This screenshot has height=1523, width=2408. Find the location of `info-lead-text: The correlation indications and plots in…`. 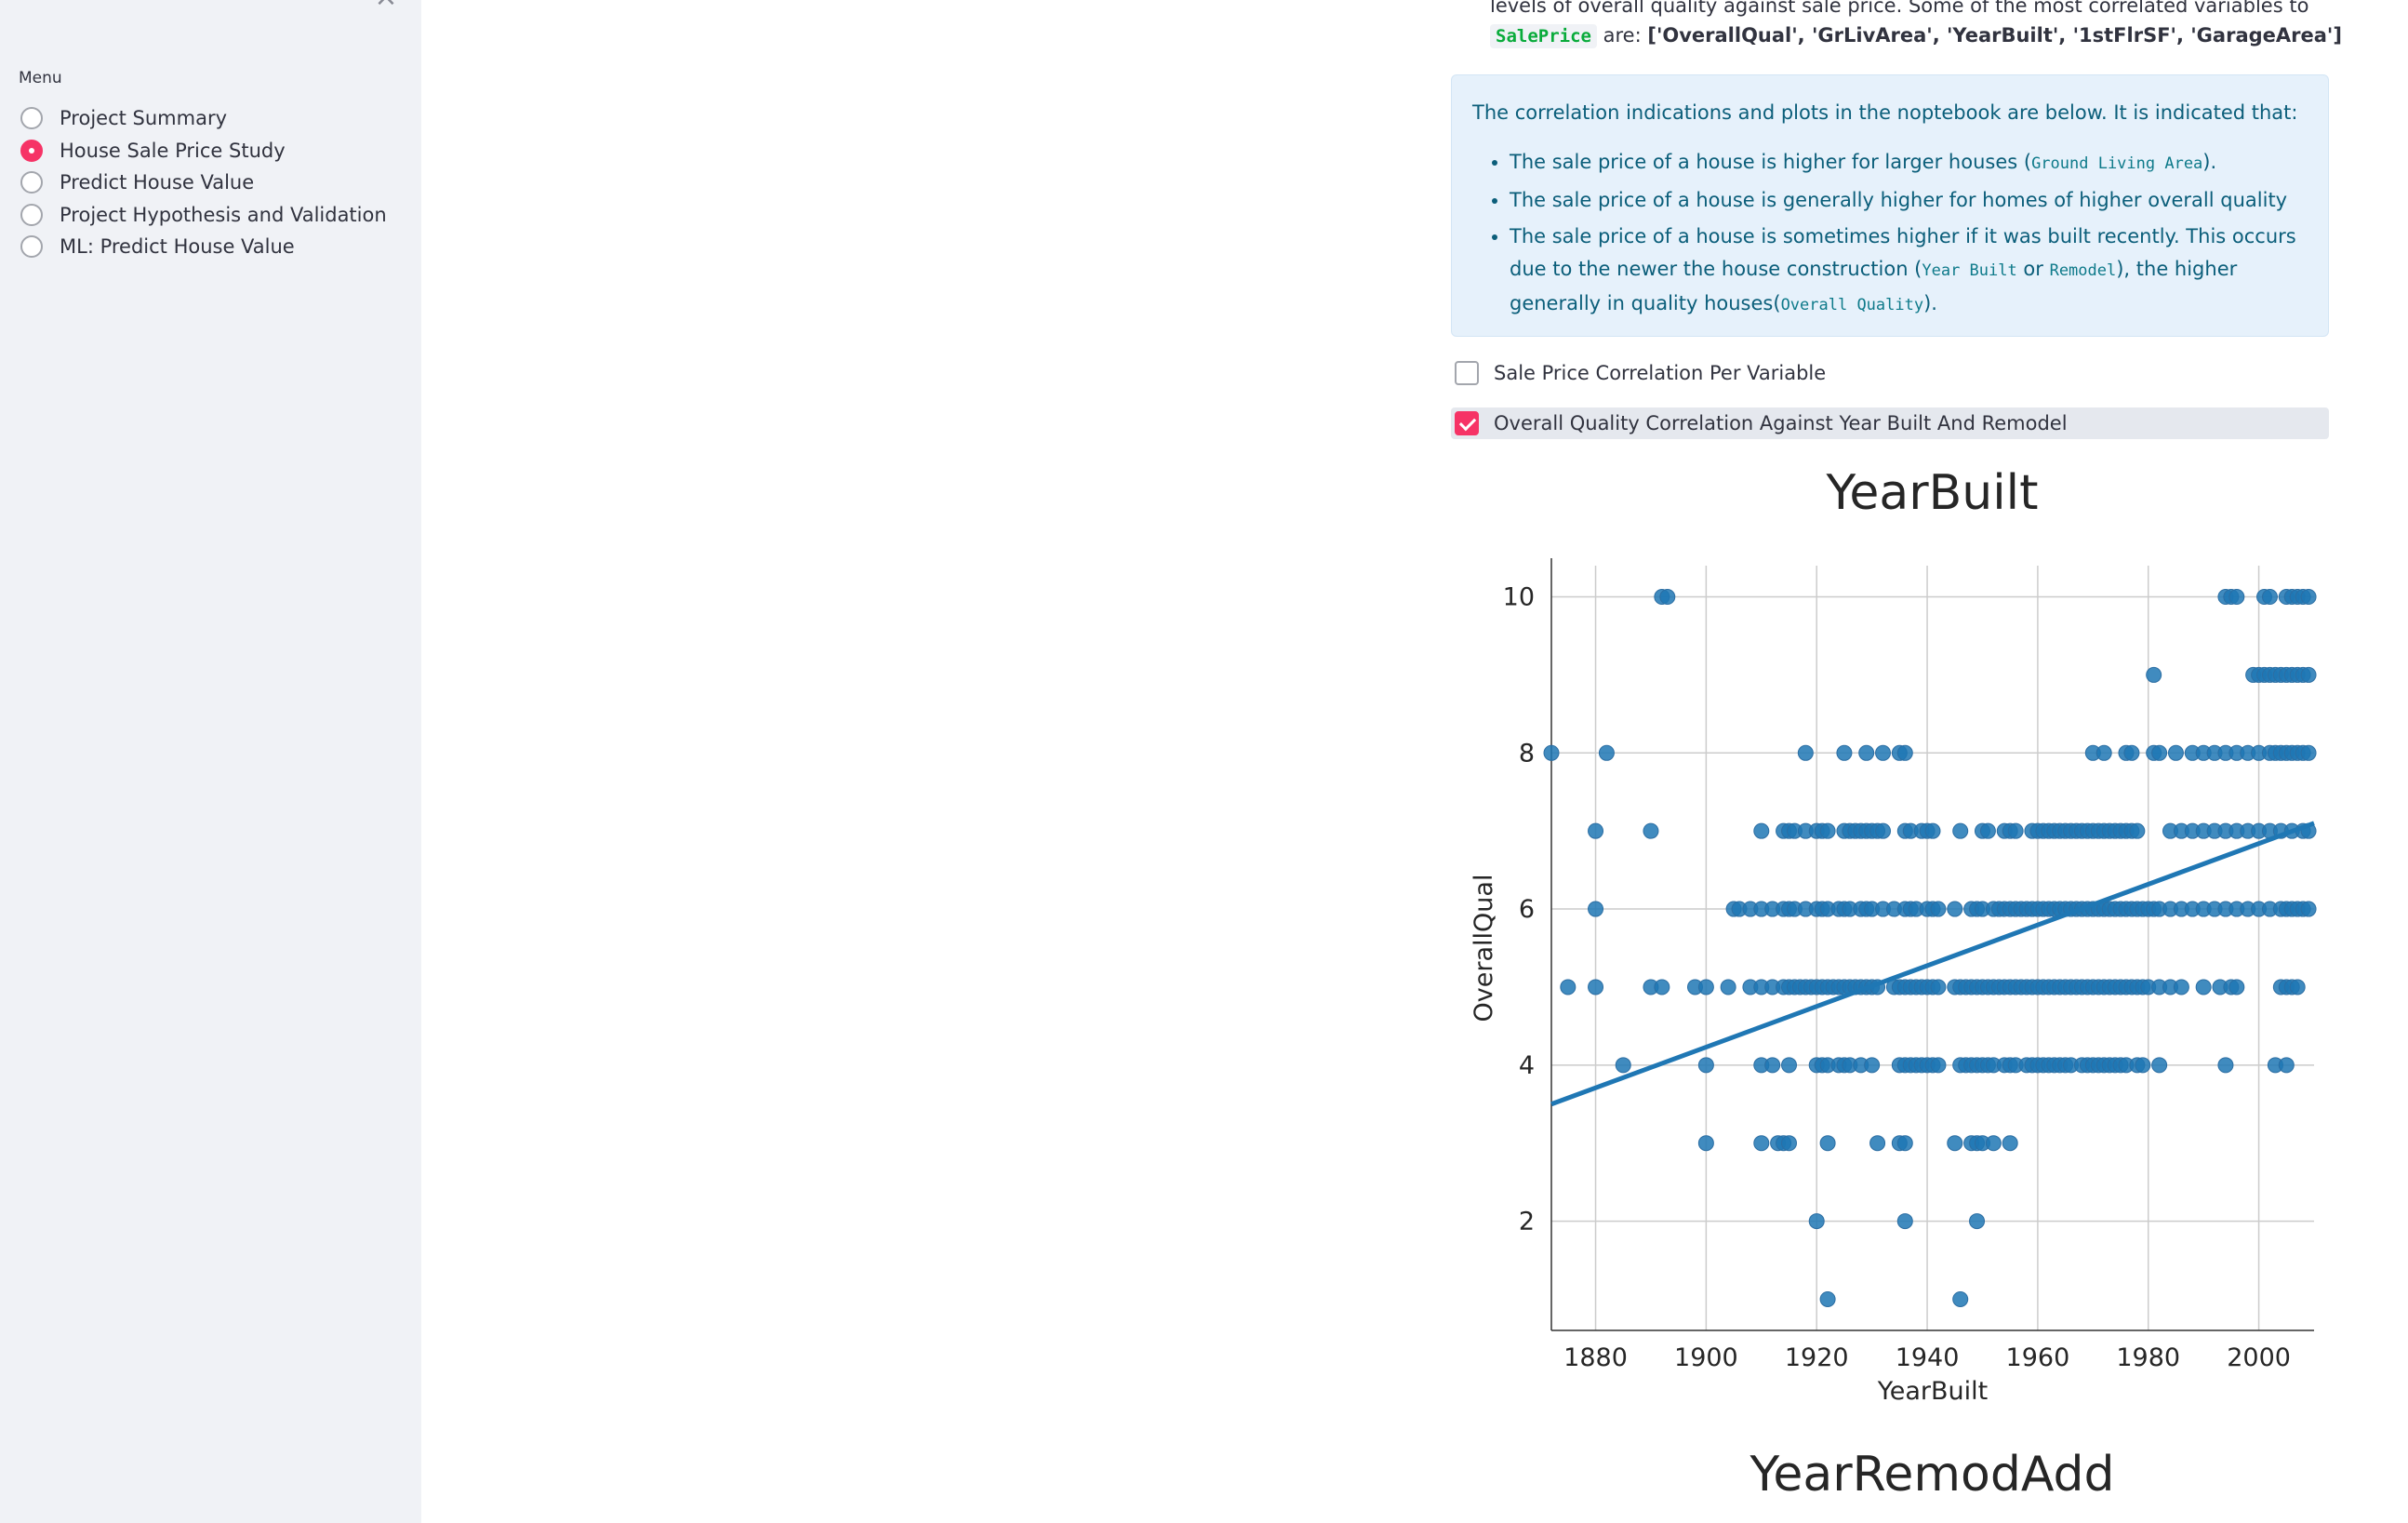

info-lead-text: The correlation indications and plots in… is located at coordinates (1885, 112).